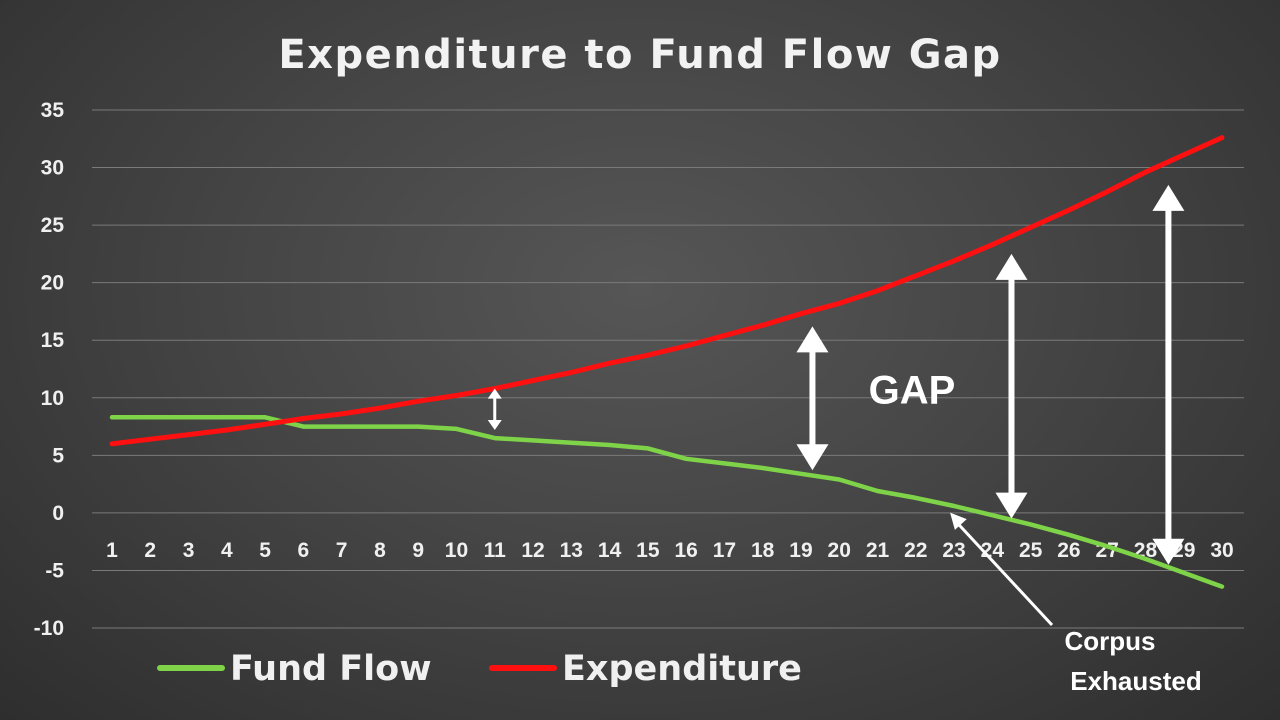  I want to click on x-tick-label: 2, so click(150, 550).